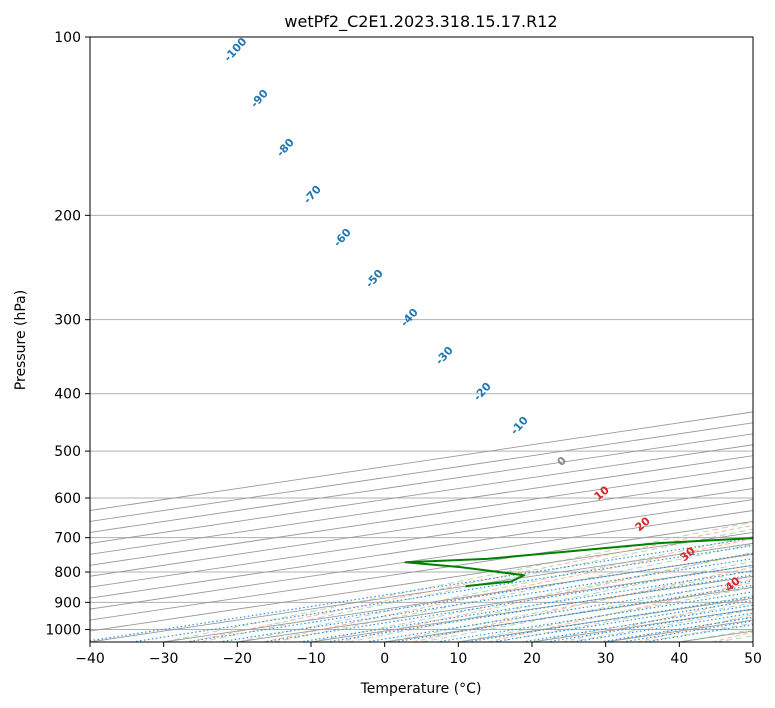 The width and height of the screenshot is (775, 708). Describe the element at coordinates (67, 216) in the screenshot. I see `y-tick-label: 200` at that location.